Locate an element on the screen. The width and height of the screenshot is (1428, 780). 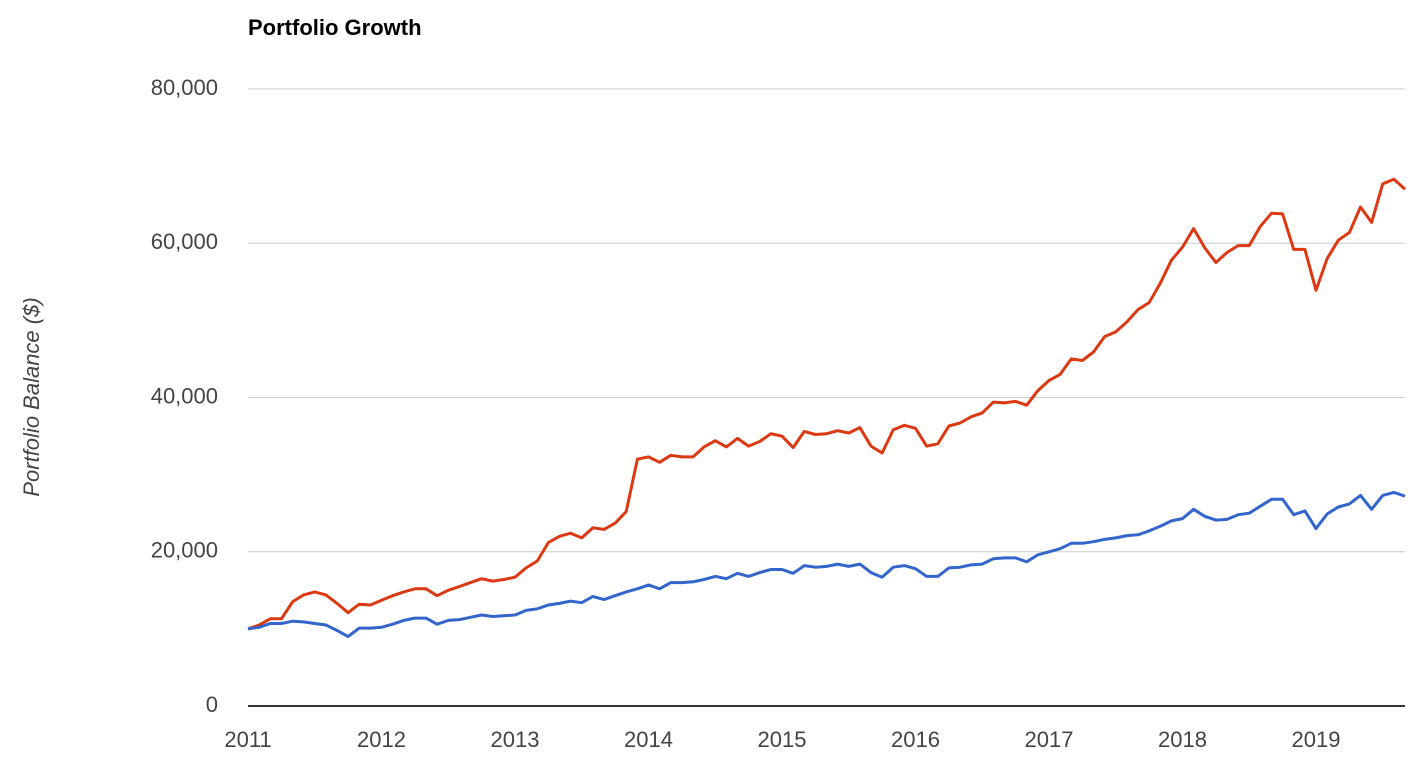
y-tick-label: 40,000 is located at coordinates (184, 395).